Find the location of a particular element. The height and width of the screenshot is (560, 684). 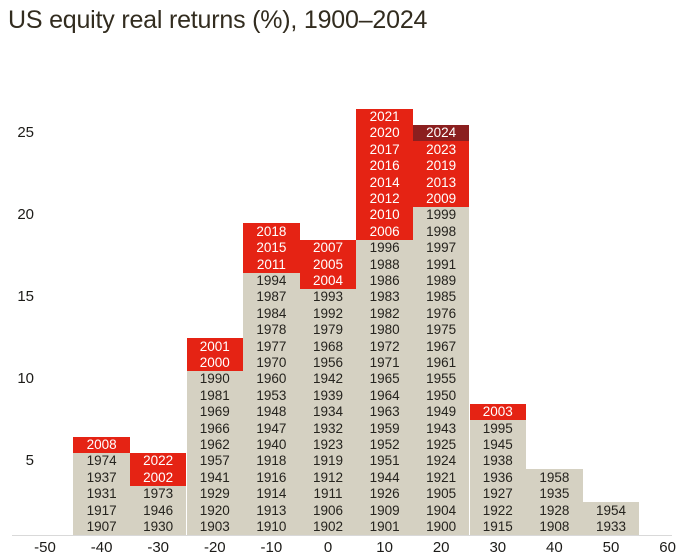

year-cell-1912: 1912 is located at coordinates (328, 477).